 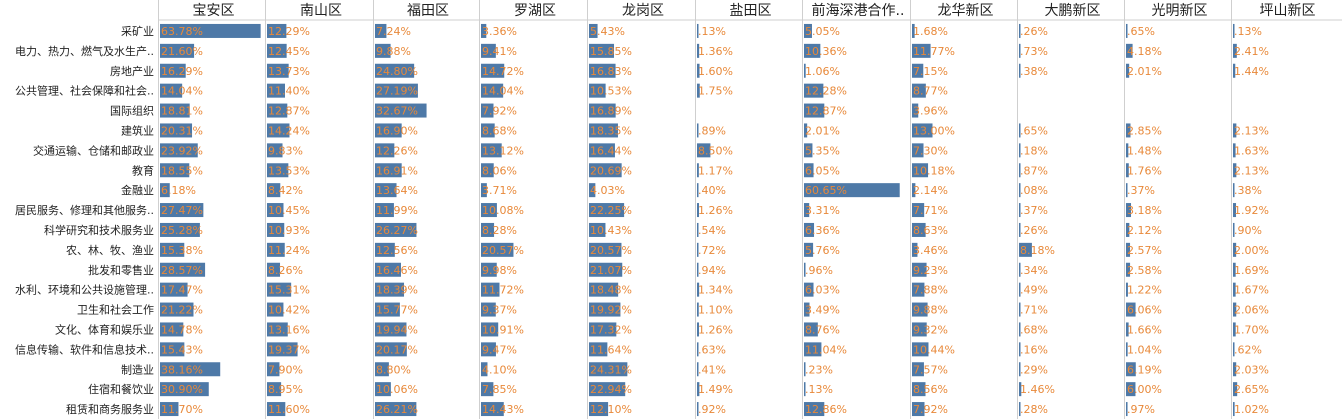 What do you see at coordinates (1034, 150) in the screenshot?
I see `value-label: .18%` at bounding box center [1034, 150].